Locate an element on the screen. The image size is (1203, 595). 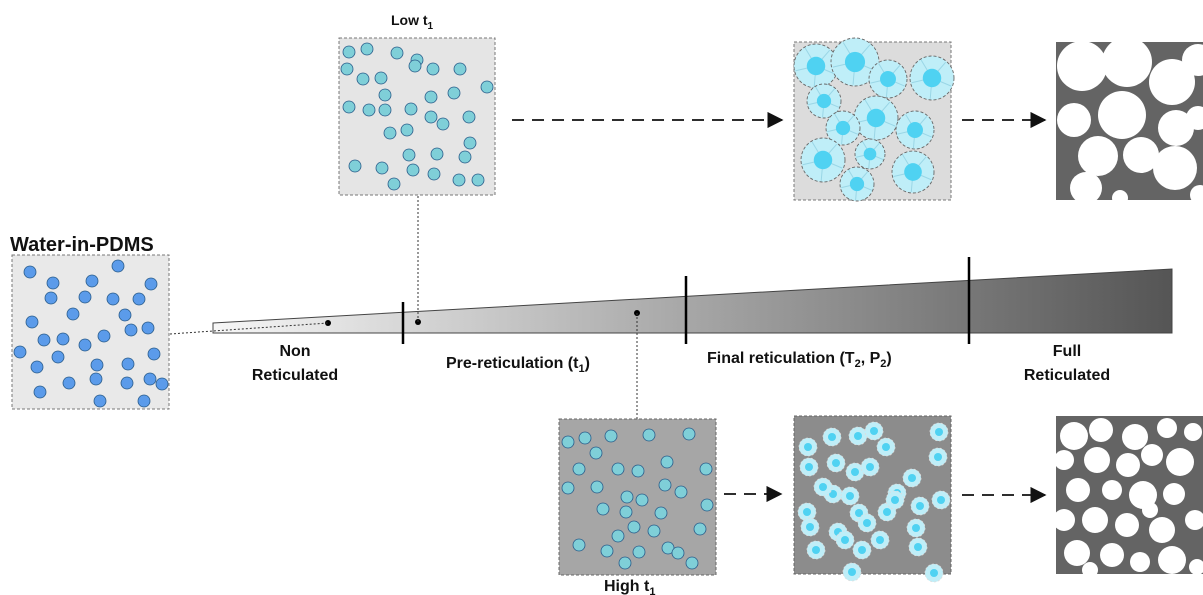
label-non-line2: Reticulated is located at coordinates (295, 375).